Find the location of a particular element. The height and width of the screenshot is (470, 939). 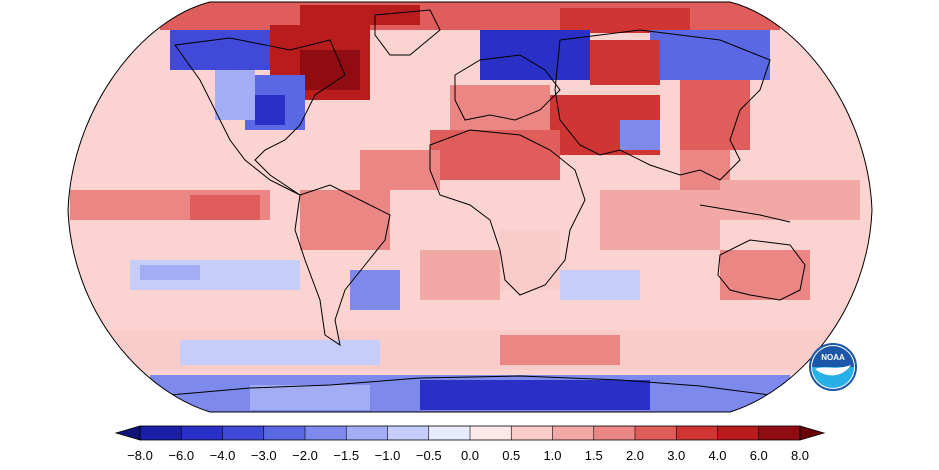

colorbar-tick-label: 3.0 is located at coordinates (676, 455).